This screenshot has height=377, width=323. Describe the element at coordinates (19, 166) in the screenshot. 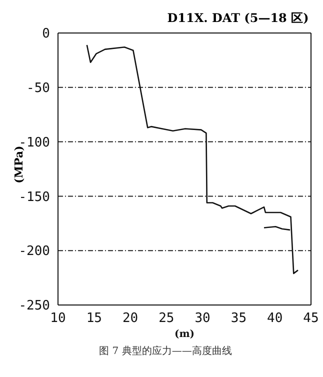

I see `y-axis-title: (MPa)` at that location.